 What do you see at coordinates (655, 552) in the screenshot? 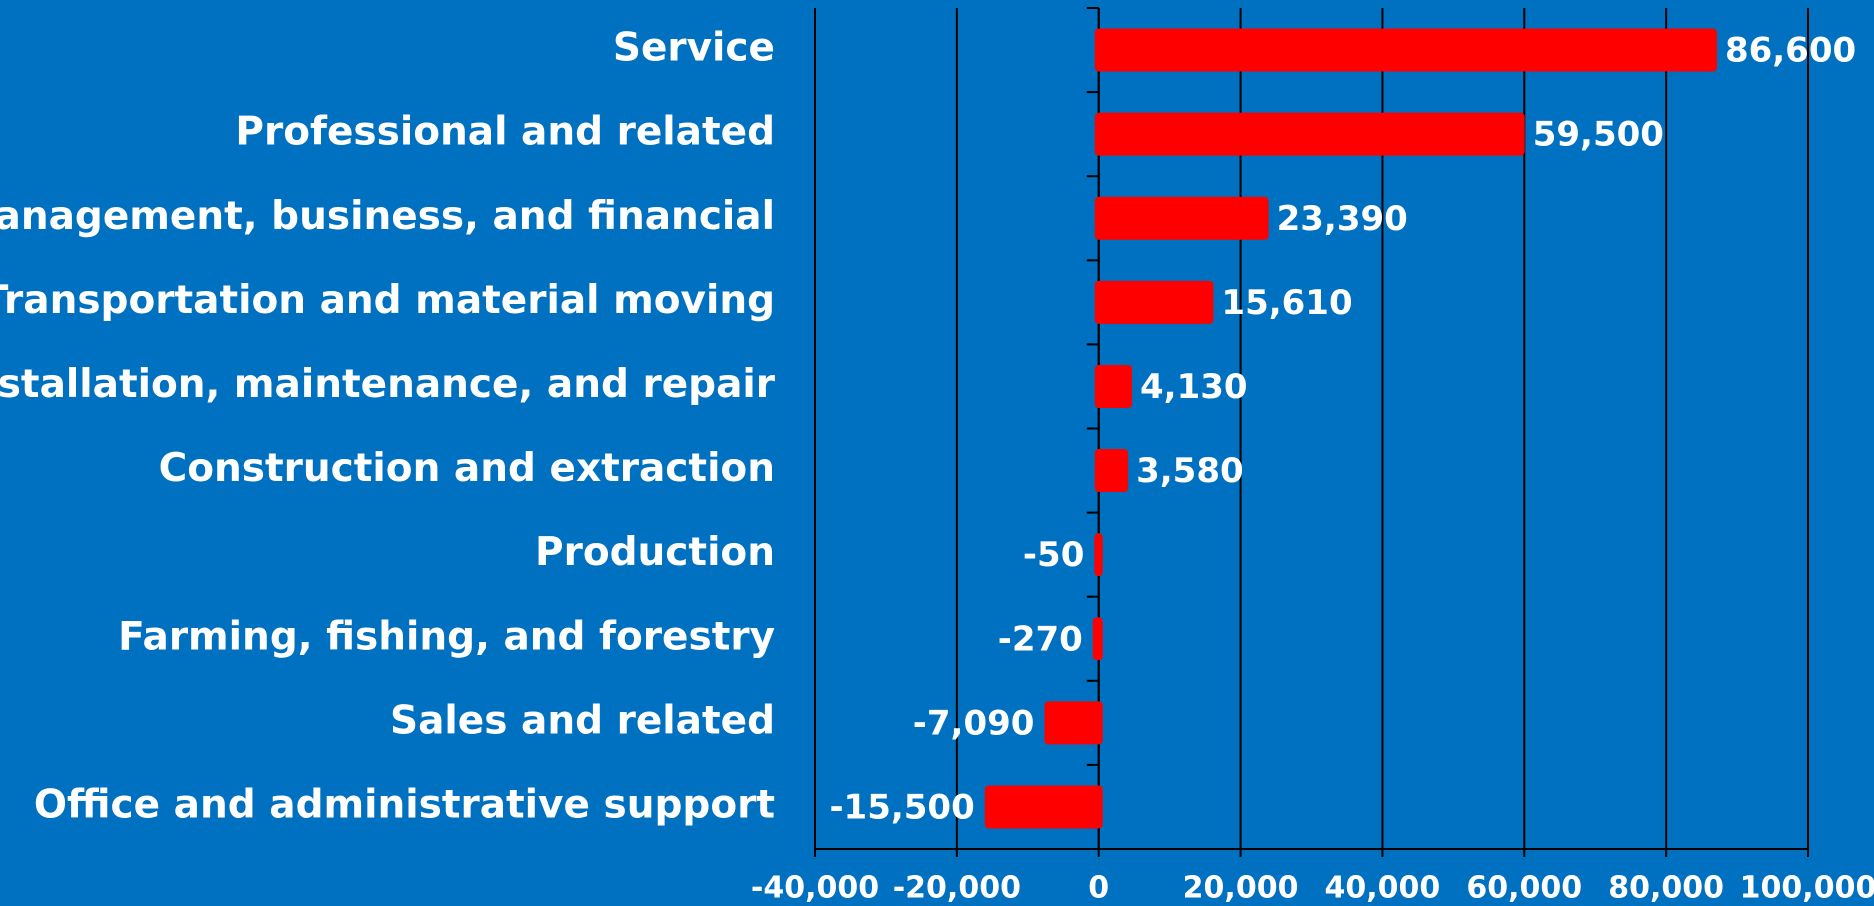
I see `category-label: Production` at bounding box center [655, 552].